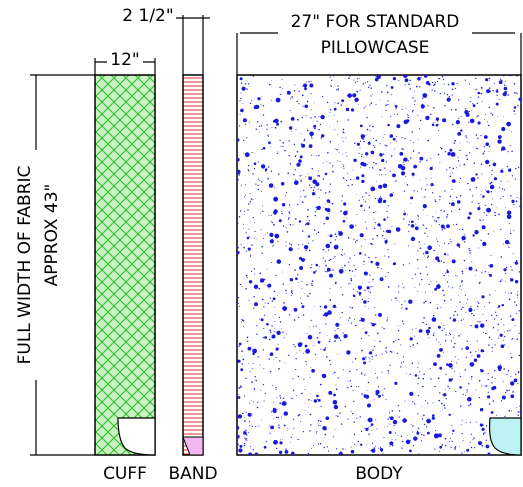 This screenshot has height=487, width=523. What do you see at coordinates (125, 474) in the screenshot?
I see `part-label: CUFF` at bounding box center [125, 474].